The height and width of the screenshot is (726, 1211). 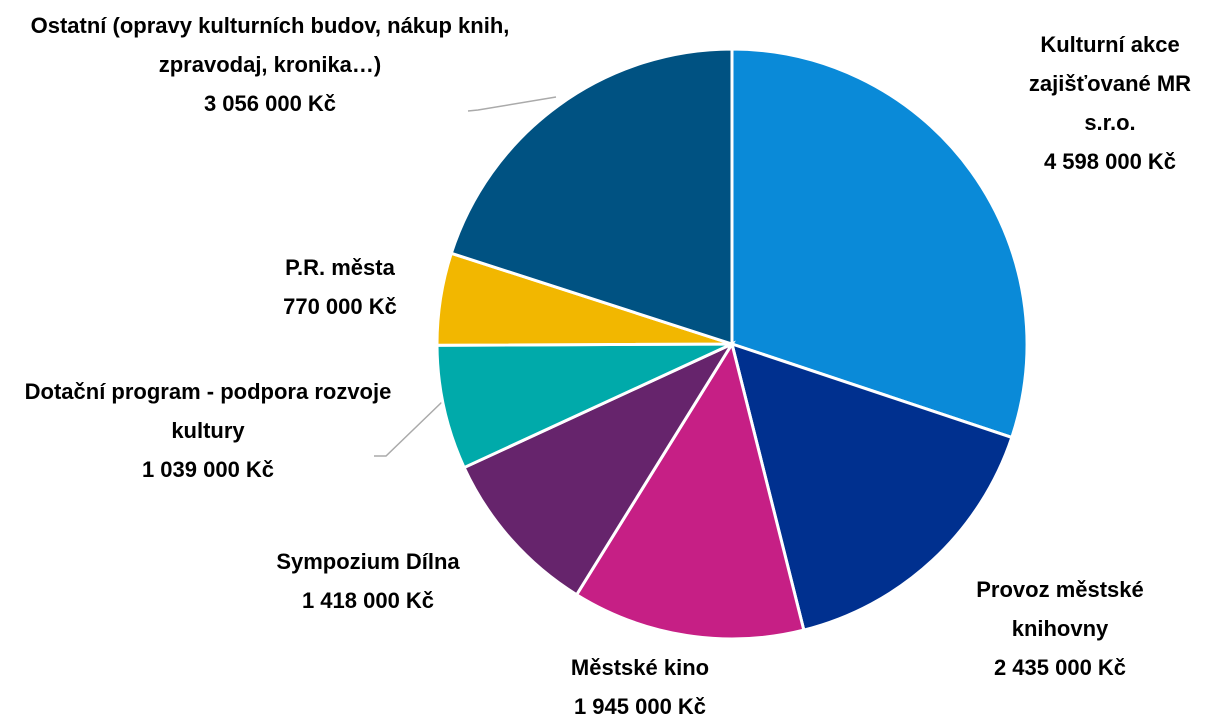 What do you see at coordinates (270, 103) in the screenshot?
I see `slice-value: 3 056 000 Kč` at bounding box center [270, 103].